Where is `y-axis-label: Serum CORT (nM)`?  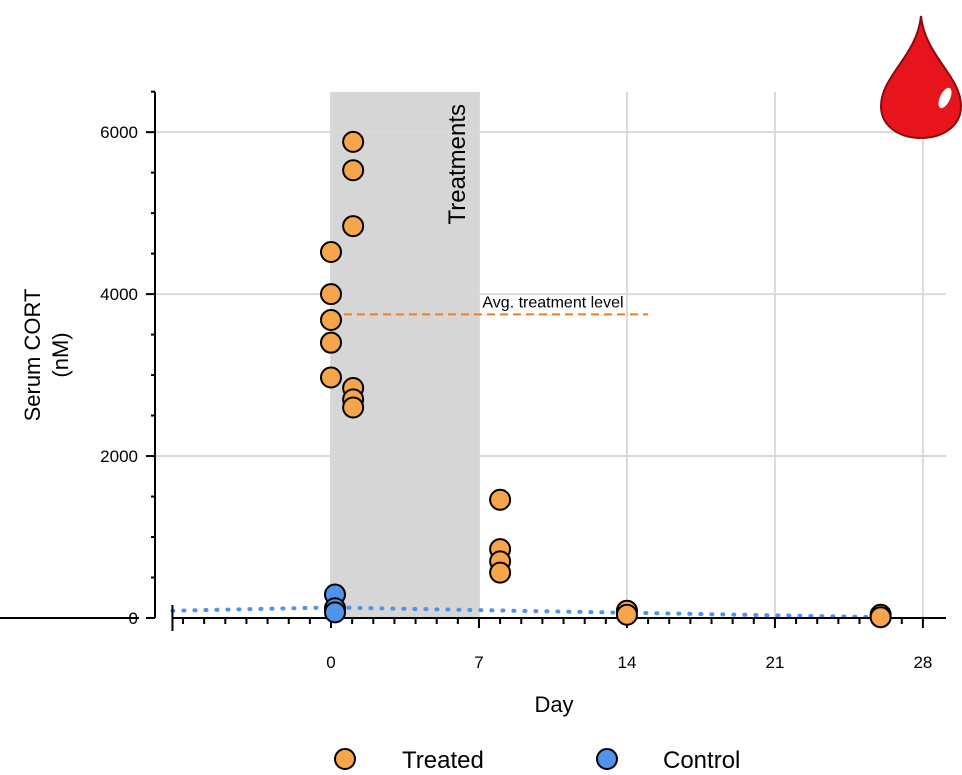 y-axis-label: Serum CORT (nM) is located at coordinates (46, 355).